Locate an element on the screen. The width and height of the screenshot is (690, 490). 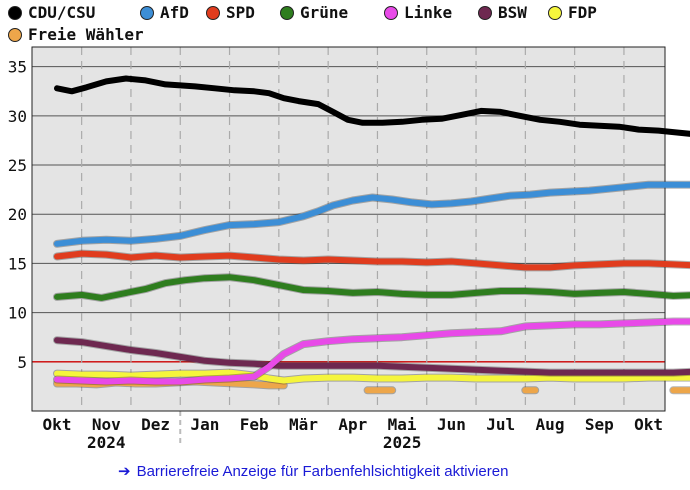
legend-label: AfD is located at coordinates (174, 12).